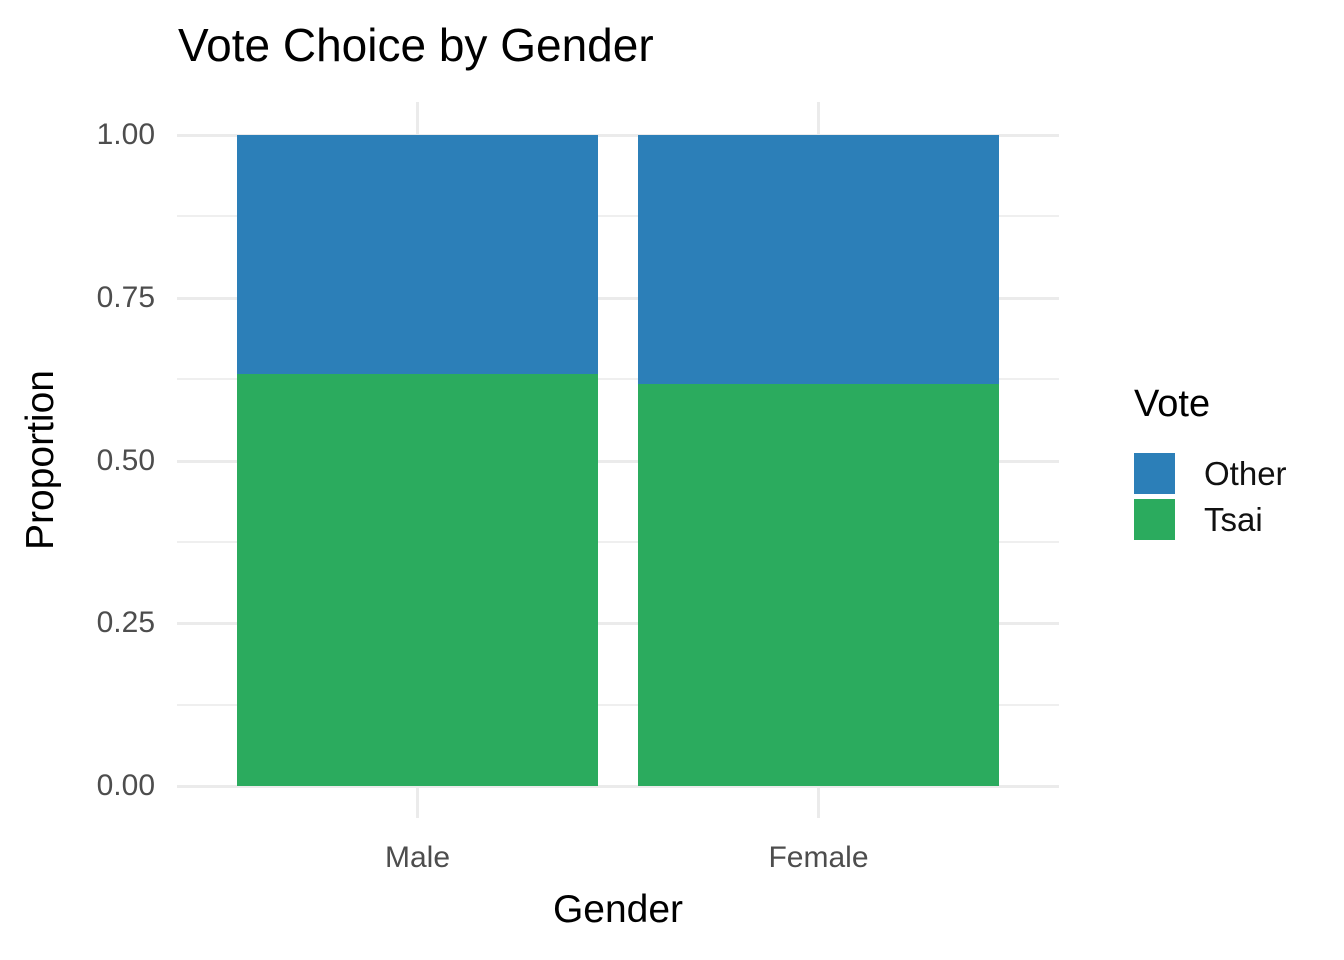 This screenshot has width=1344, height=960. I want to click on chart-title: Vote Choice by Gender, so click(416, 45).